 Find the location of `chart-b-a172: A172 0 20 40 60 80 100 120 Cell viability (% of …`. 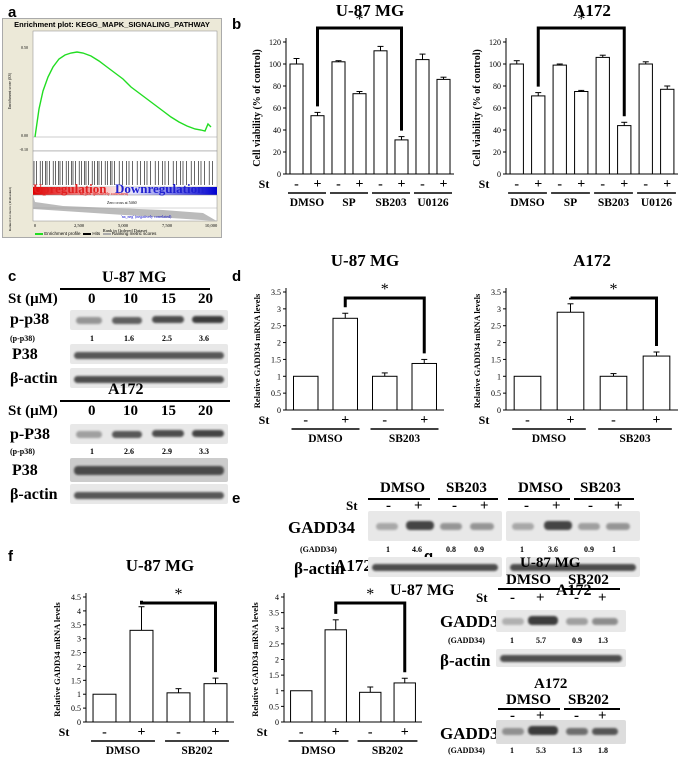

chart-b-a172: A172 0 20 40 60 80 100 120 Cell viability (% of … is located at coordinates (575, 105).